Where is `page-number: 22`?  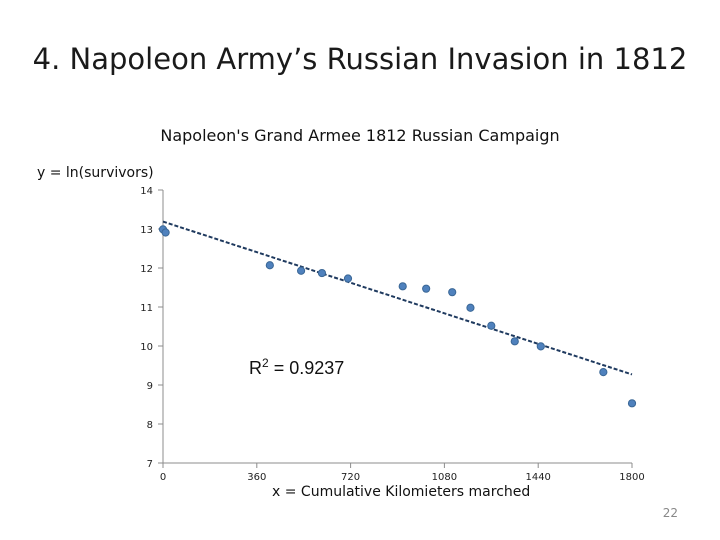 page-number: 22 is located at coordinates (670, 513).